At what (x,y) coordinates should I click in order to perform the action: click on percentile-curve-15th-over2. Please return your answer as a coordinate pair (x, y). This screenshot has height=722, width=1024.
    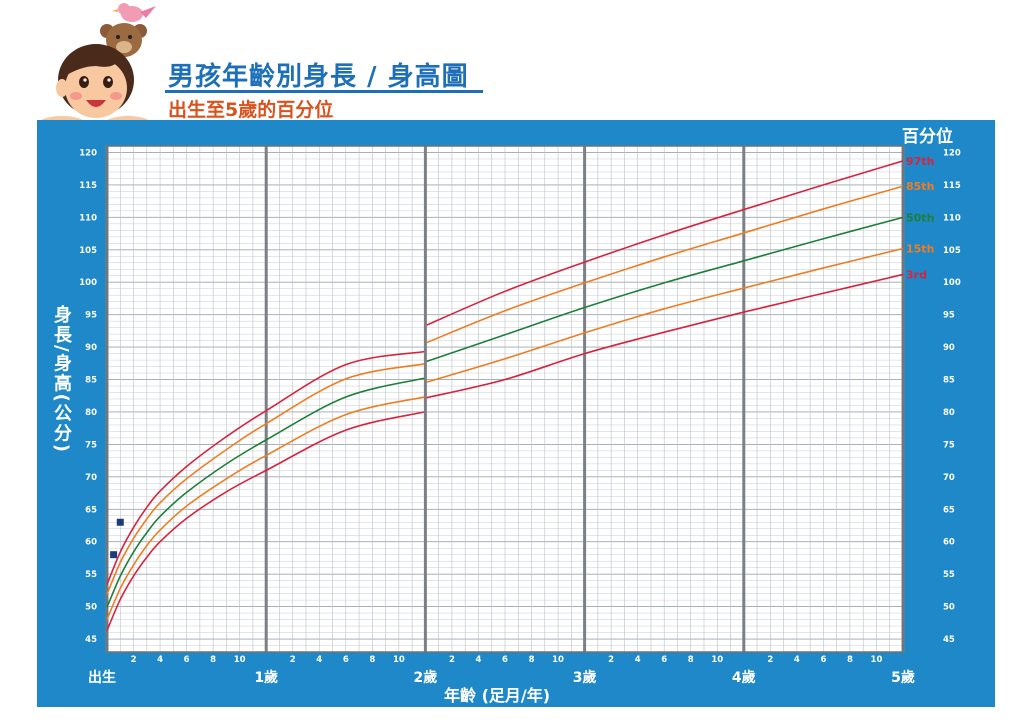
    Looking at the image, I should click on (665, 315).